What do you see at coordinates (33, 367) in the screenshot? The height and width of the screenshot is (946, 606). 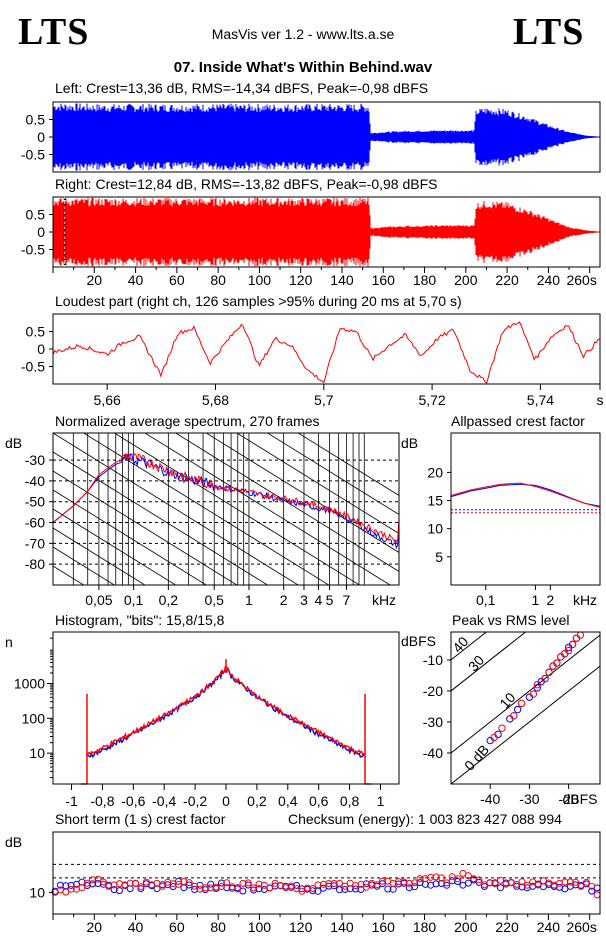 I see `loudest-ytick-label: -0.5` at bounding box center [33, 367].